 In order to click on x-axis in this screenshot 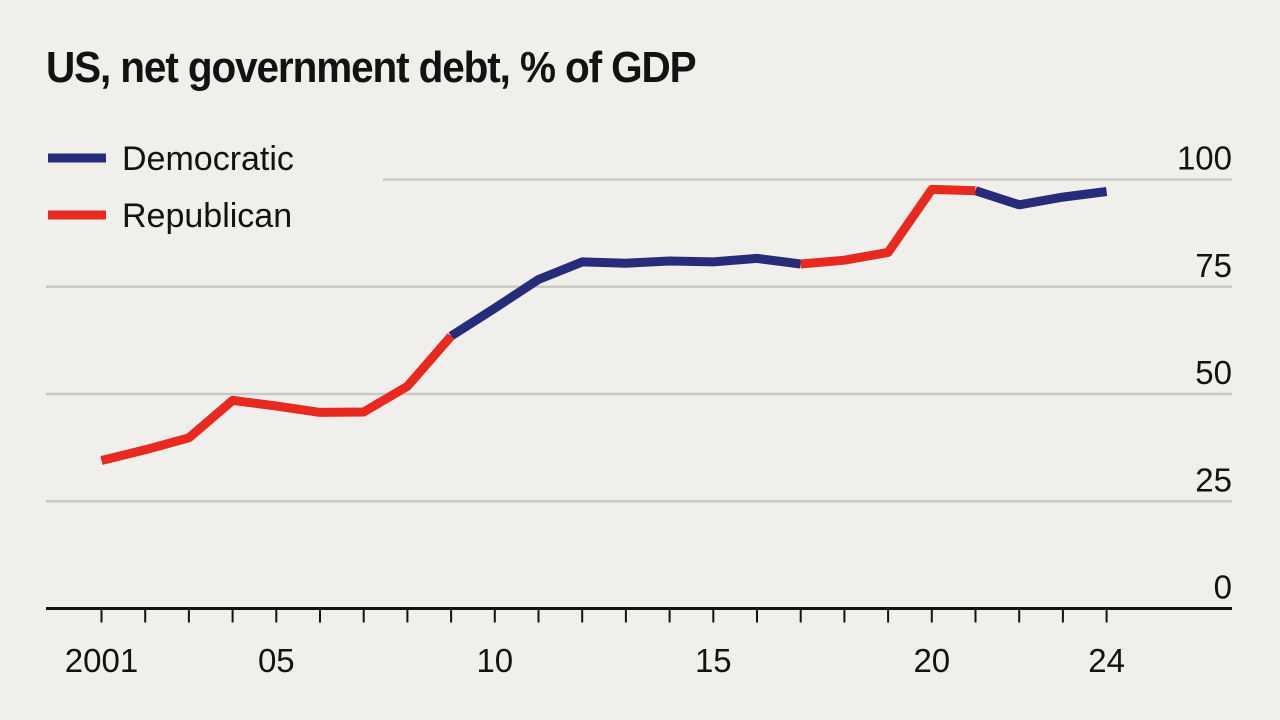, I will do `click(639, 615)`.